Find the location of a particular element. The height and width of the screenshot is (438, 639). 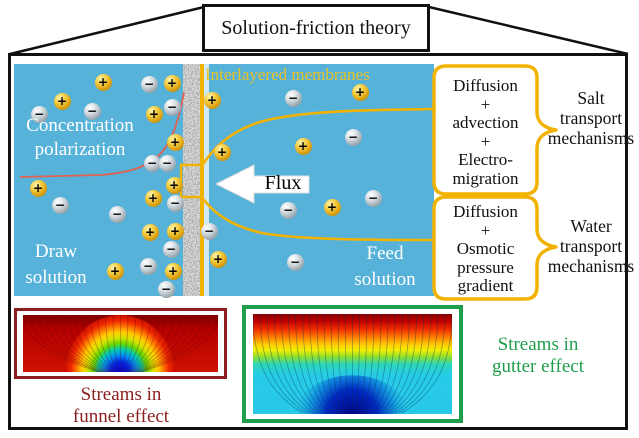

funnel-effect-caption: Streams in funnel effect is located at coordinates (121, 405).